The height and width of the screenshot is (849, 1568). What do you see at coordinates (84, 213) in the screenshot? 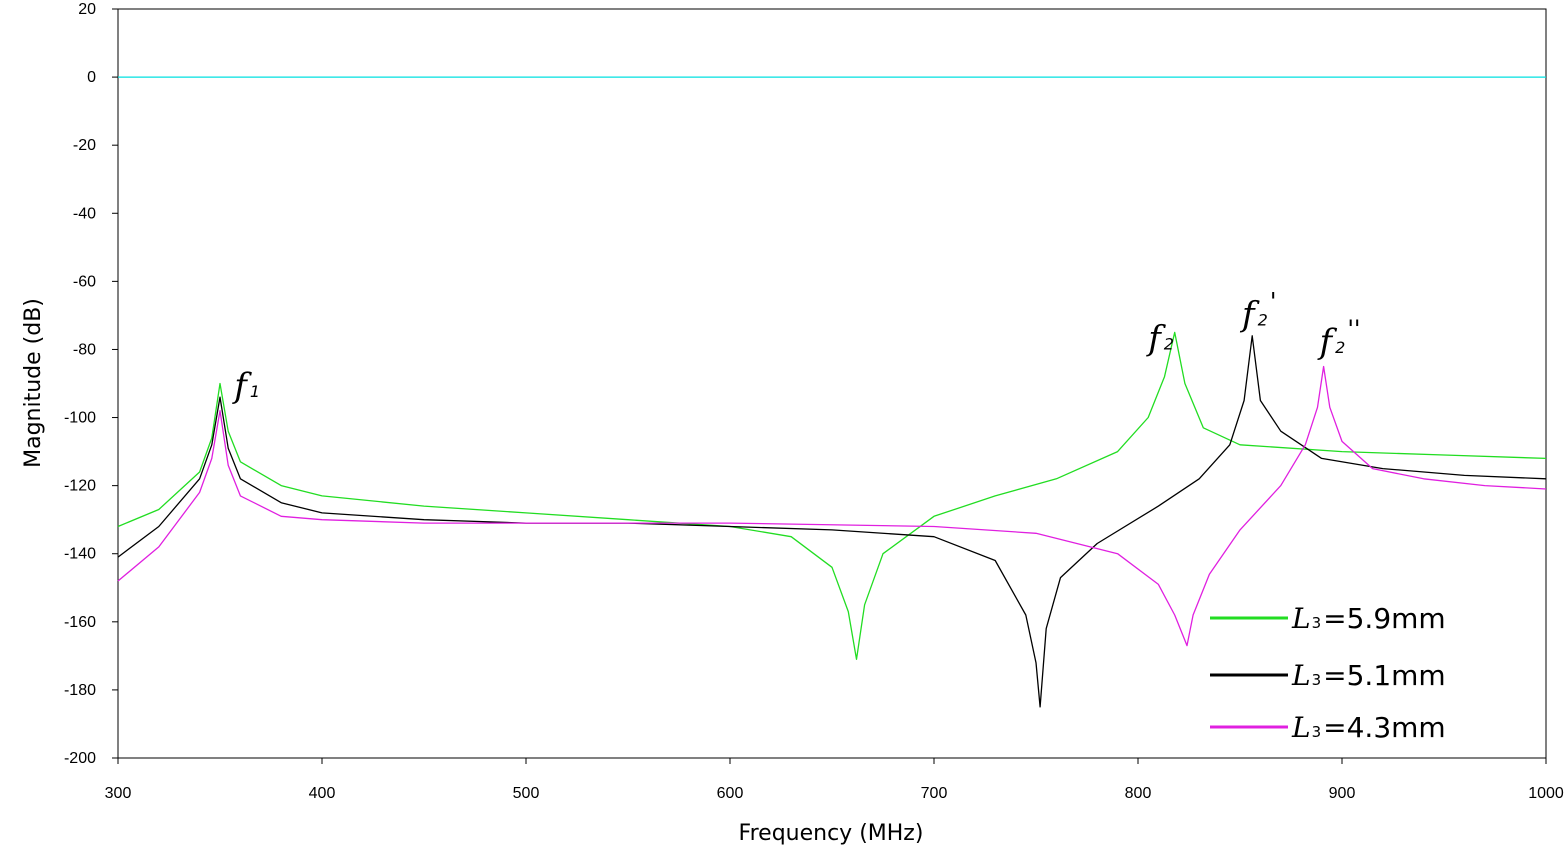
I see `y-tick-label: -40` at bounding box center [84, 213].